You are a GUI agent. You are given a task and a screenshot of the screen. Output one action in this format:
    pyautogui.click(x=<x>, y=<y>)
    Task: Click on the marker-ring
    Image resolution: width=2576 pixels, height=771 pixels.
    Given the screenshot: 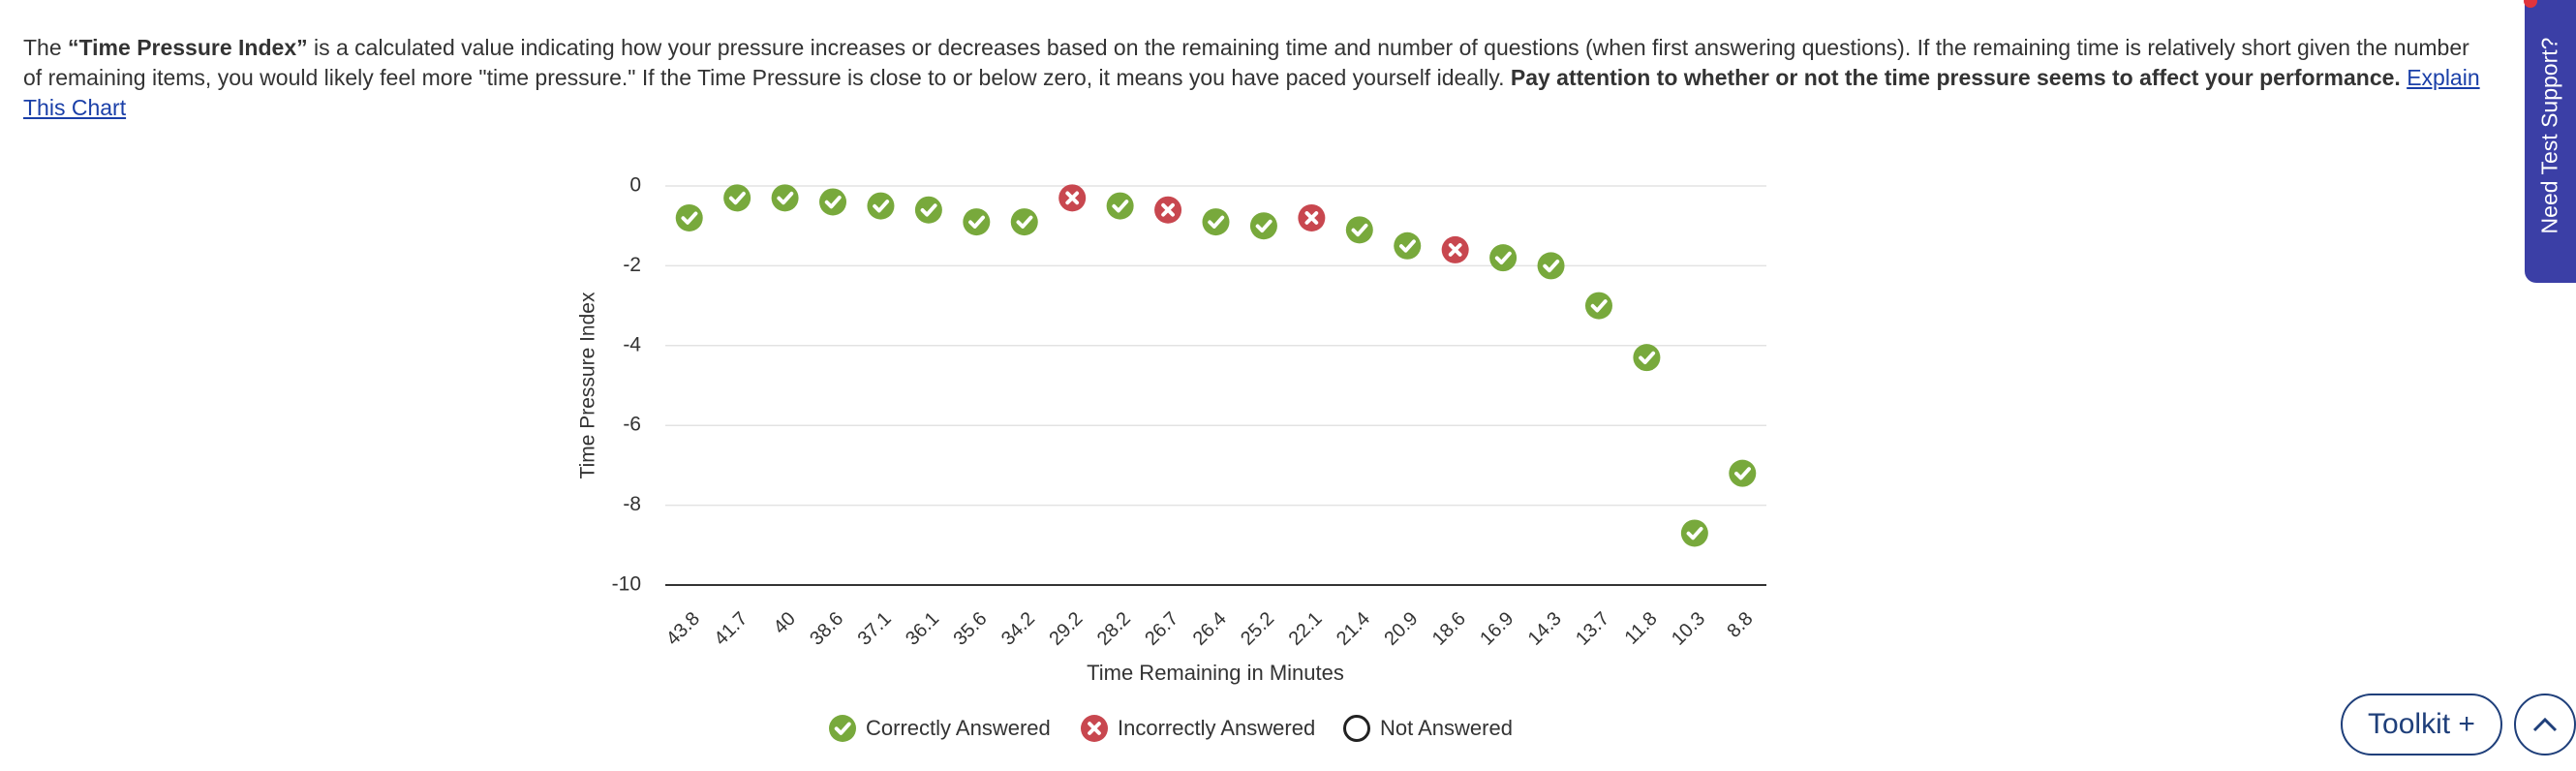 What is the action you would take?
    pyautogui.click(x=1356, y=728)
    